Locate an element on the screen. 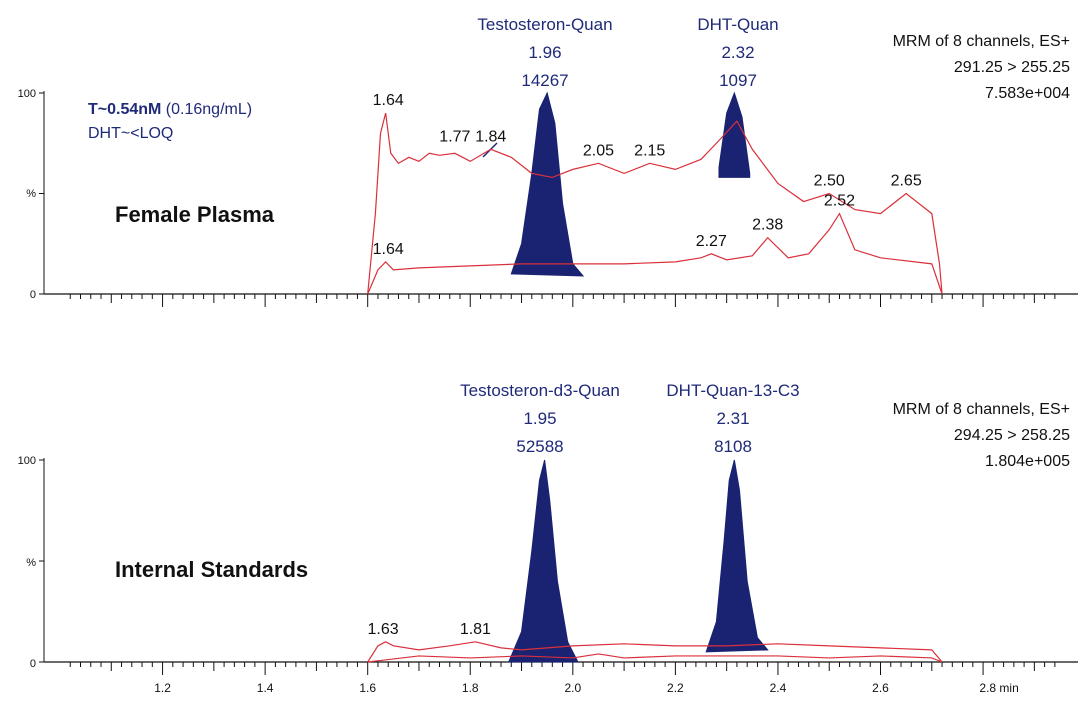 The width and height of the screenshot is (1081, 713). mrm-transition: 291.25 > 255.25 is located at coordinates (1012, 67).